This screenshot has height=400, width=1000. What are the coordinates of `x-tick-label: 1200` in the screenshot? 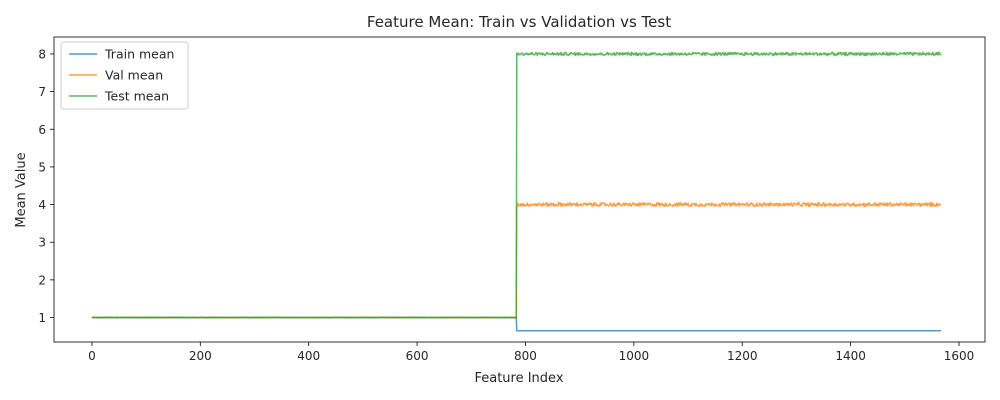 It's located at (742, 356).